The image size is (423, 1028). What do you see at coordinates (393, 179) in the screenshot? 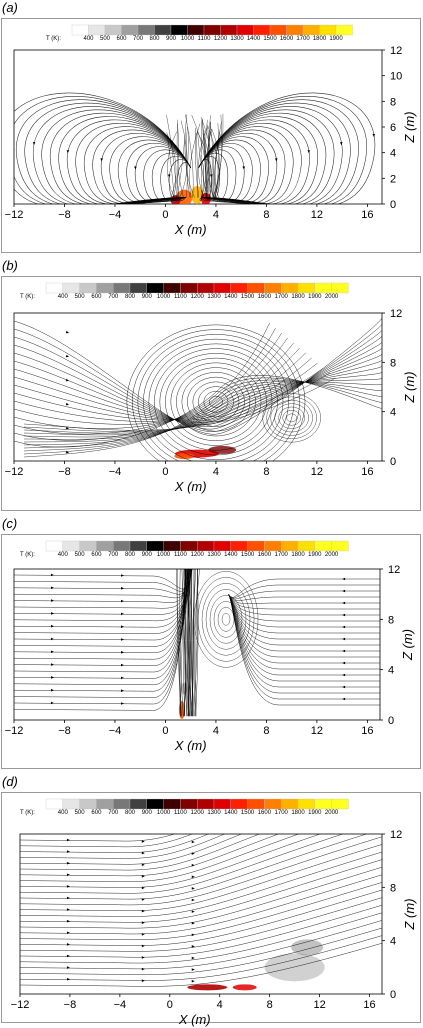
I see `z-tick-label: 2` at bounding box center [393, 179].